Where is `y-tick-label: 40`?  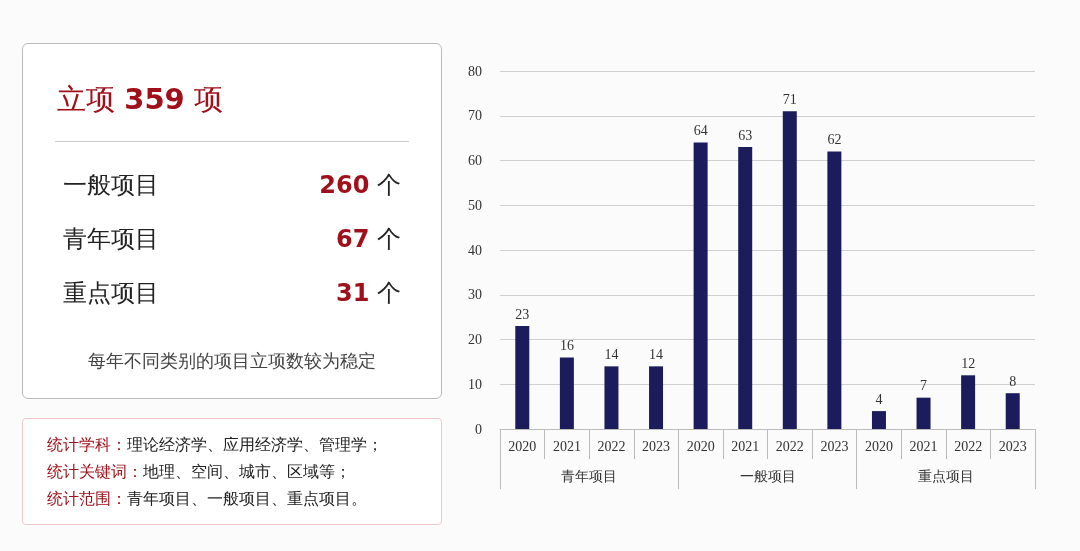
y-tick-label: 40 is located at coordinates (475, 250).